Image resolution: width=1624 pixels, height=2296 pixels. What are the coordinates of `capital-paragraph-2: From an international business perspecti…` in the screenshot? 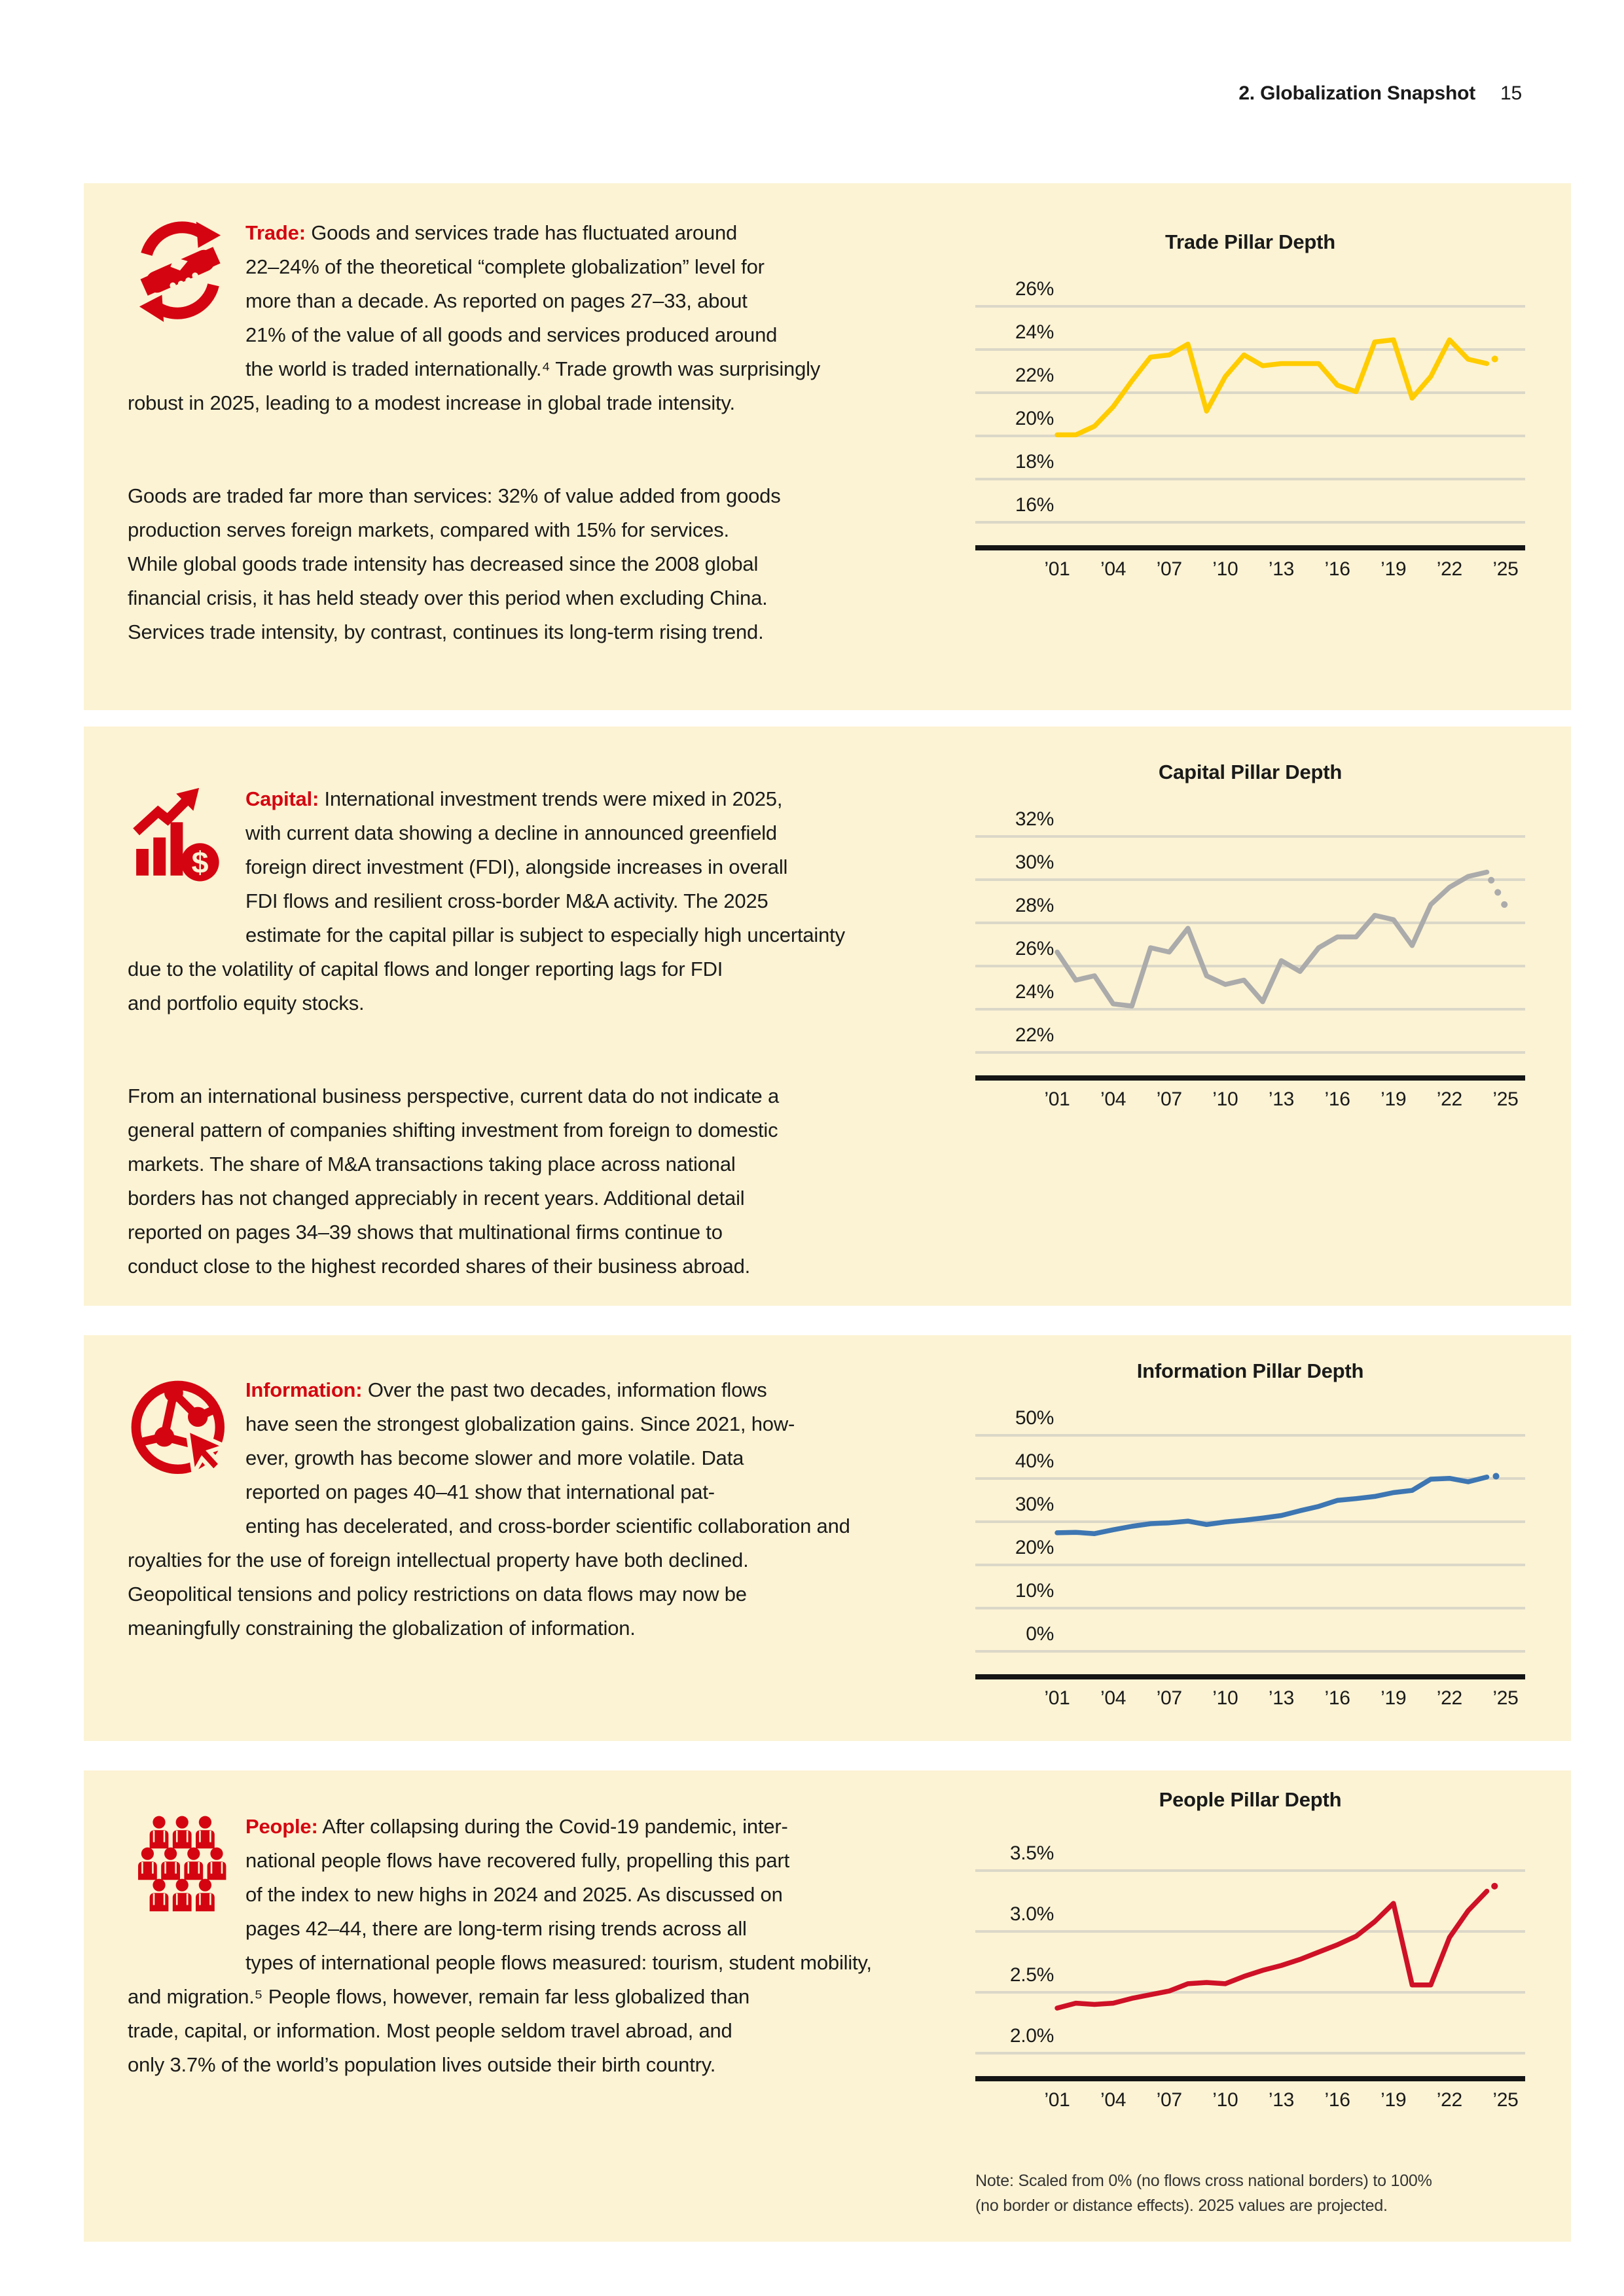 It's located at (454, 1181).